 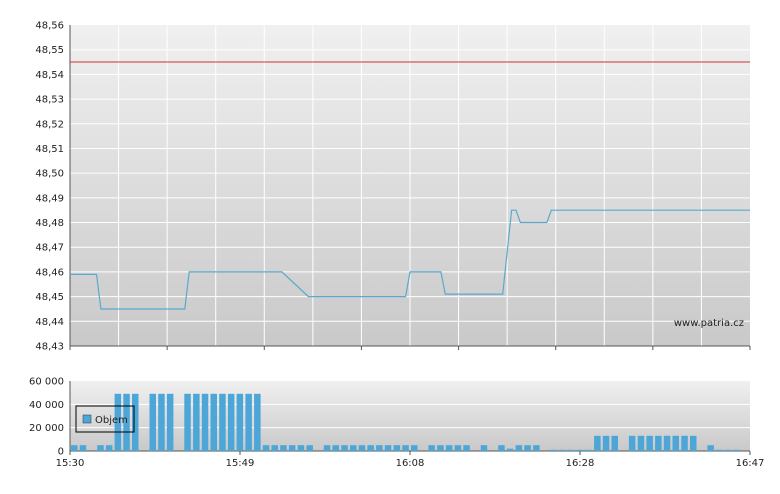 I want to click on volume-x-tick-labels: 15:30 15:49 16:08 16:28 16:47, so click(x=410, y=460).